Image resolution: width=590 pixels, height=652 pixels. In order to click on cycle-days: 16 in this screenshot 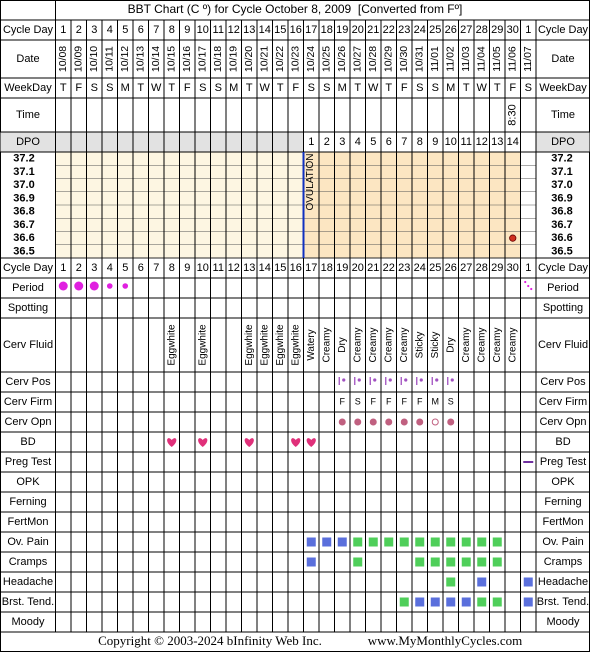, I will do `click(296, 30)`.